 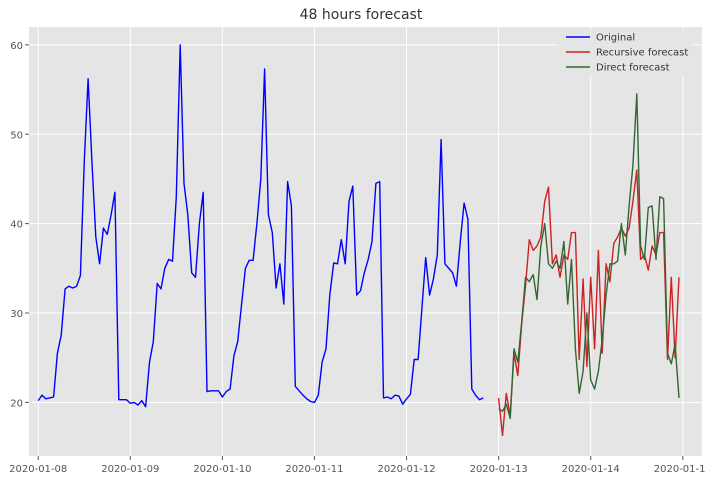 I want to click on legend-label-recursive-forecast: Recursive forecast, so click(x=642, y=53).